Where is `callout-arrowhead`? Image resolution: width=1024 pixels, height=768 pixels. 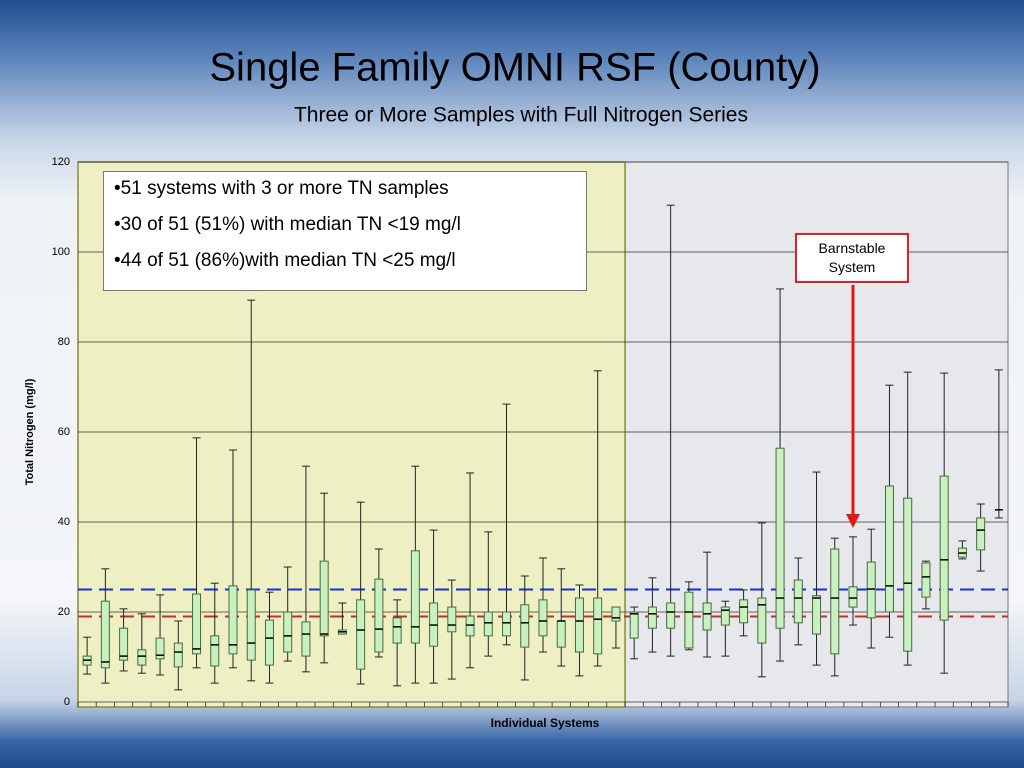
callout-arrowhead is located at coordinates (853, 521).